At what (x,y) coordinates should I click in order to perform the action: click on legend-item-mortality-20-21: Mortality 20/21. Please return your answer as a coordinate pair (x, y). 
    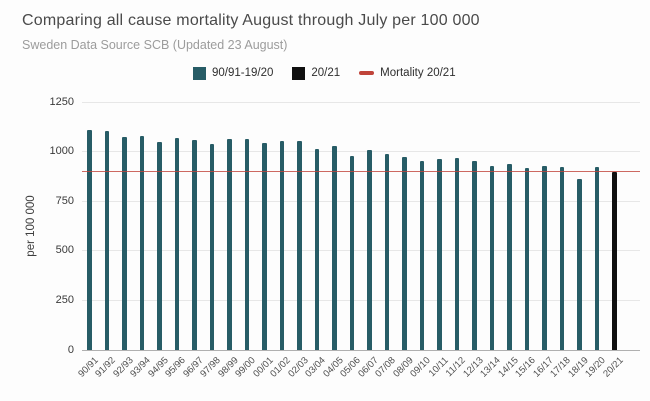
    Looking at the image, I should click on (407, 73).